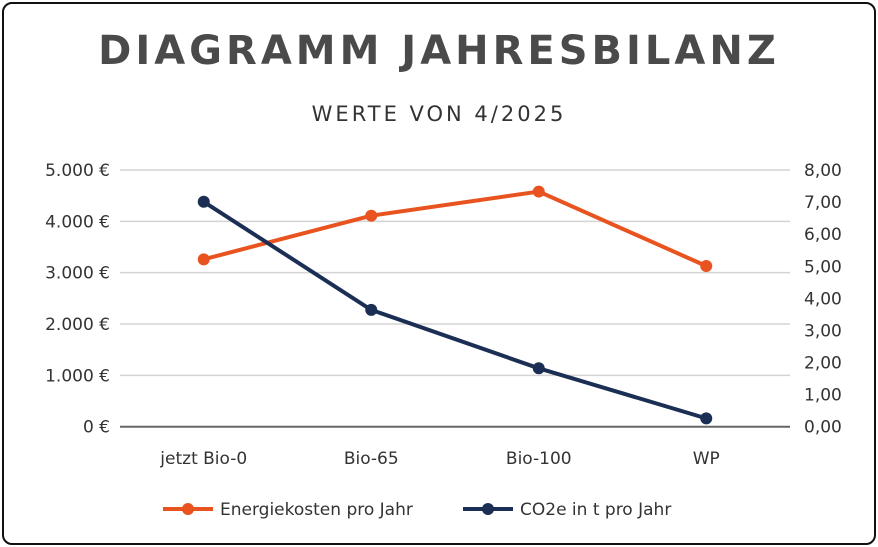  I want to click on x-tick-label: jetzt Bio-0, so click(203, 459).